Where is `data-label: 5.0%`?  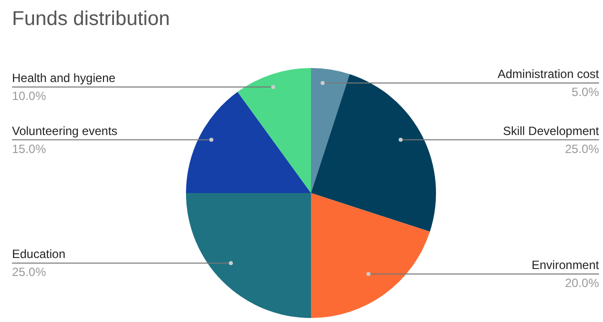
data-label: 5.0% is located at coordinates (586, 92).